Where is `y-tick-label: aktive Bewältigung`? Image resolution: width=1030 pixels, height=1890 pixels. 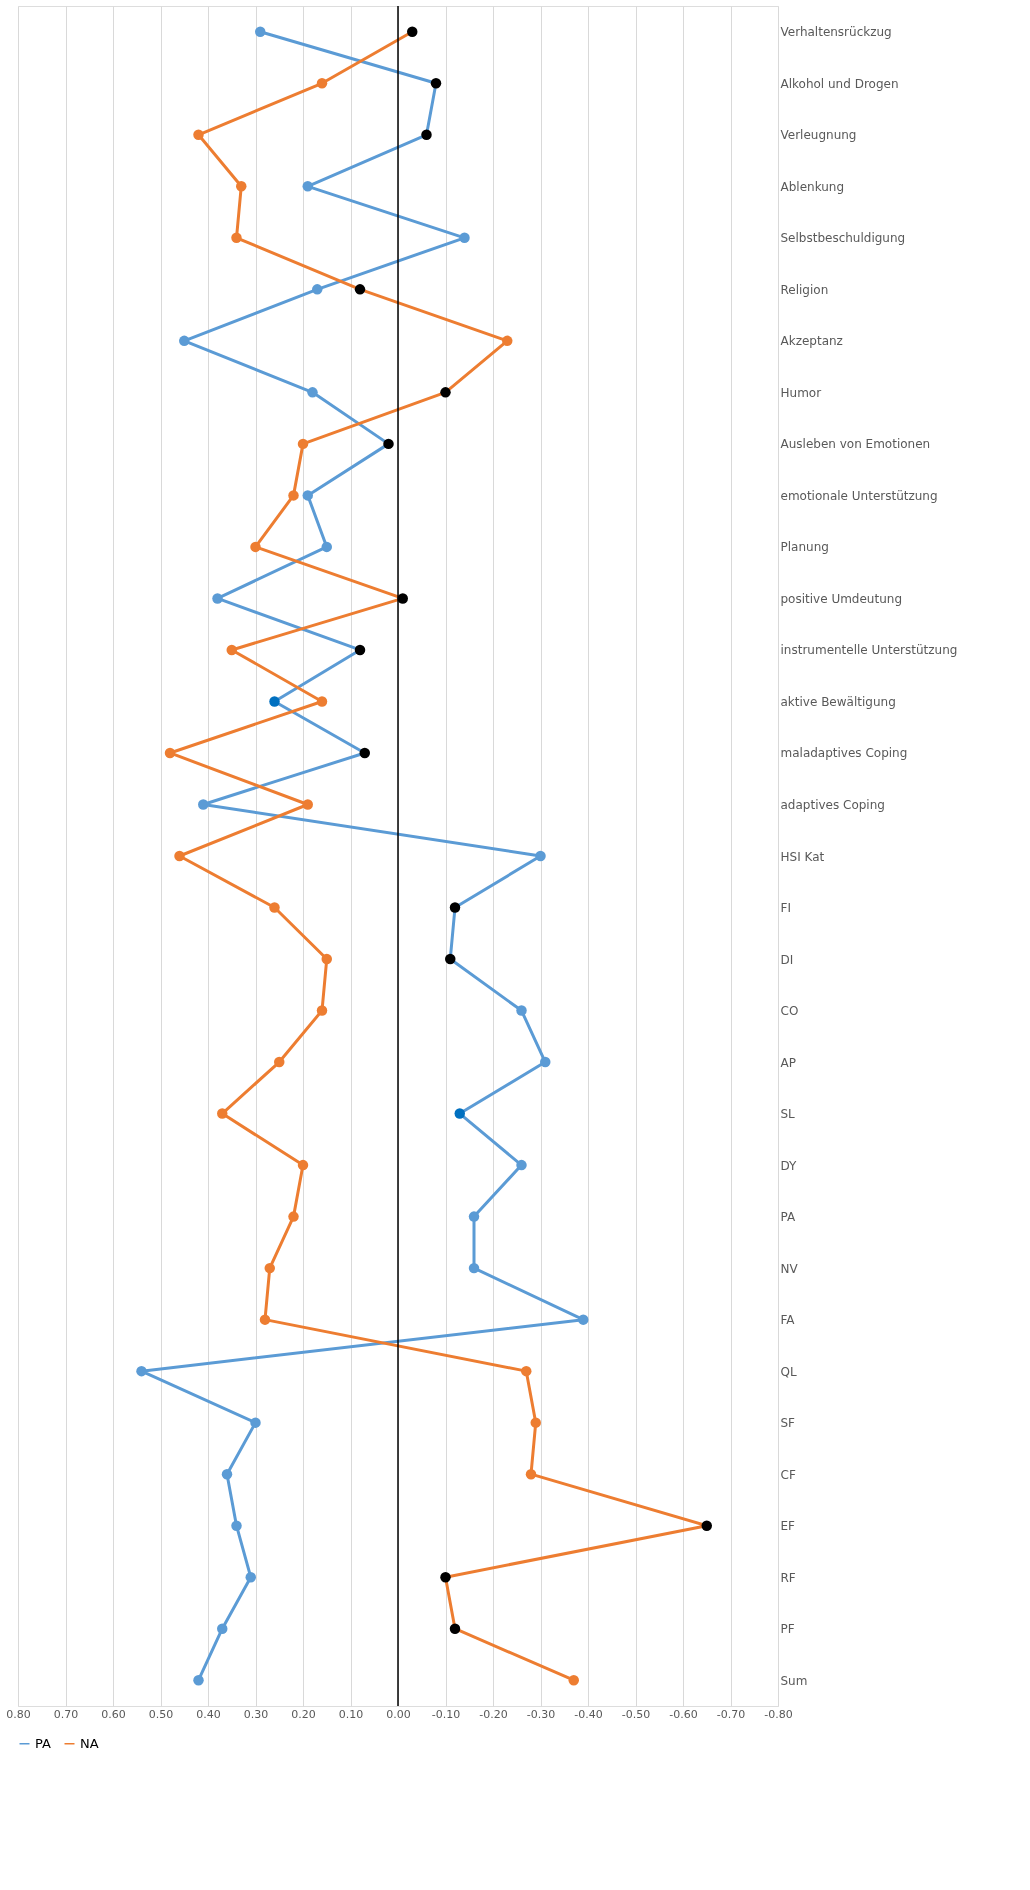
y-tick-label: aktive Bewältigung is located at coordinates (838, 701).